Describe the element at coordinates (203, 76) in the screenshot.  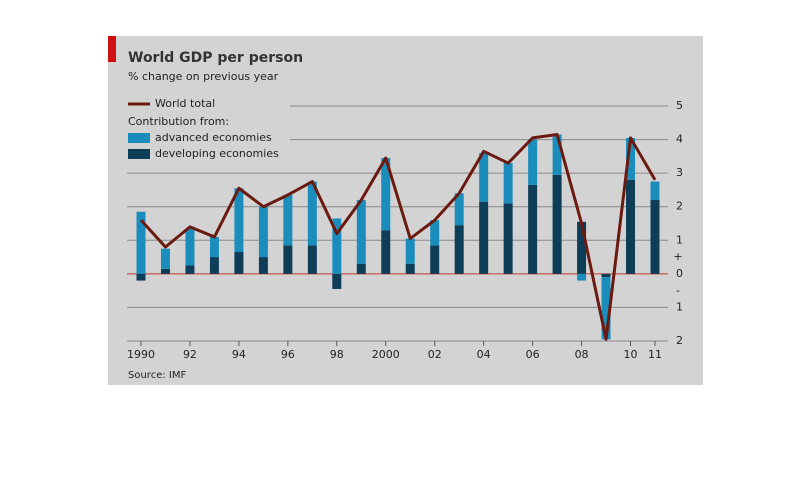
I see `chart-subtitle: % change on previous year` at that location.